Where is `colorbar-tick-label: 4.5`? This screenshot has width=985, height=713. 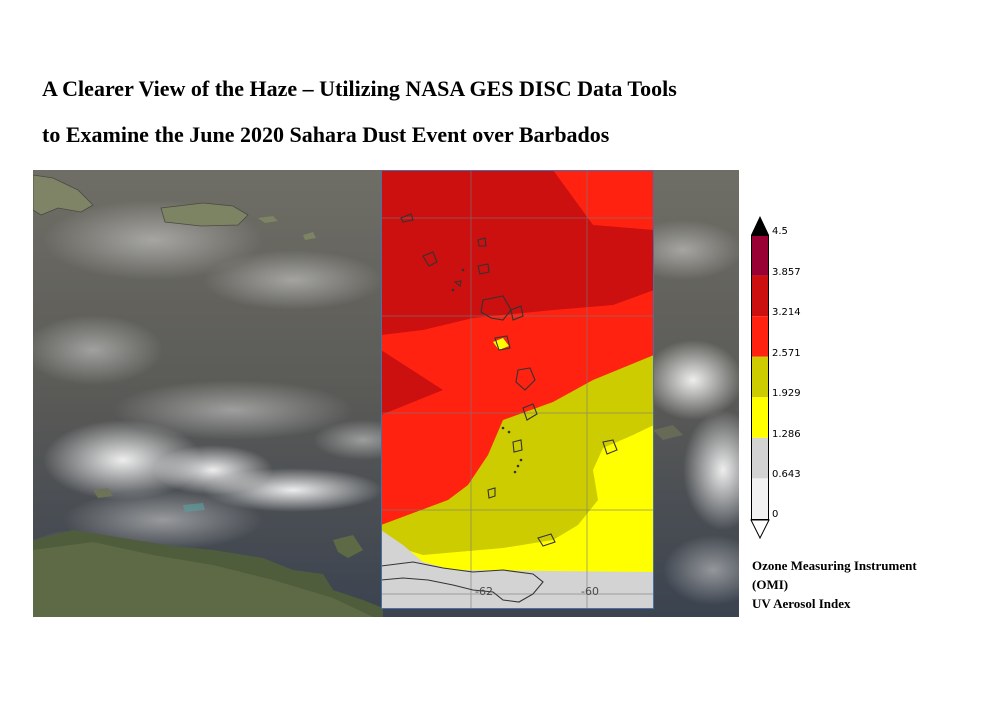 colorbar-tick-label: 4.5 is located at coordinates (780, 231).